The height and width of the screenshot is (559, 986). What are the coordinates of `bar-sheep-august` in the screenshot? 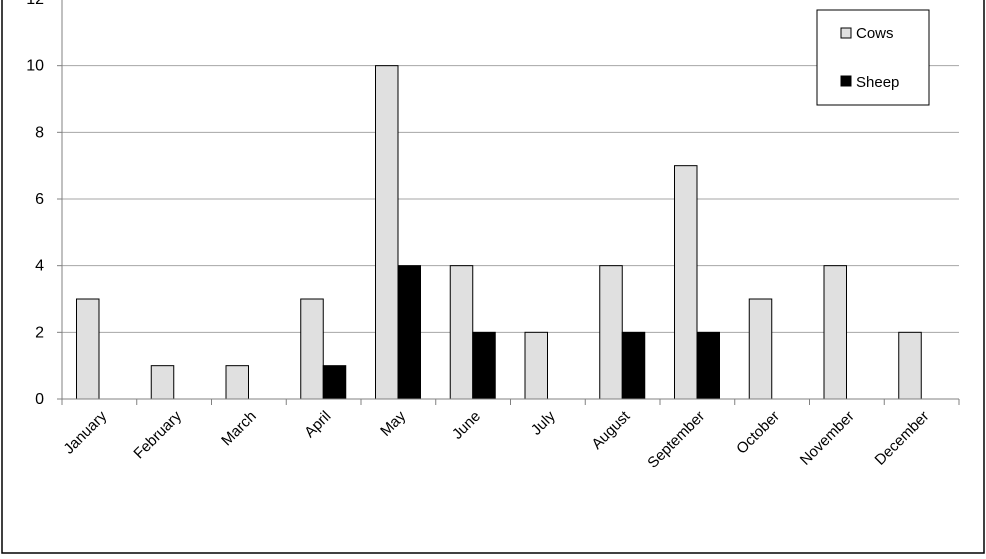 It's located at (633, 365).